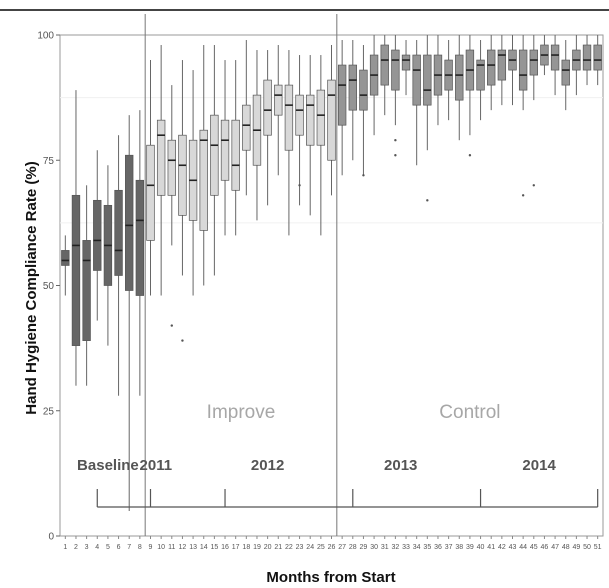 This screenshot has width=609, height=588. What do you see at coordinates (156, 465) in the screenshot?
I see `year-label-2011: 2011` at bounding box center [156, 465].